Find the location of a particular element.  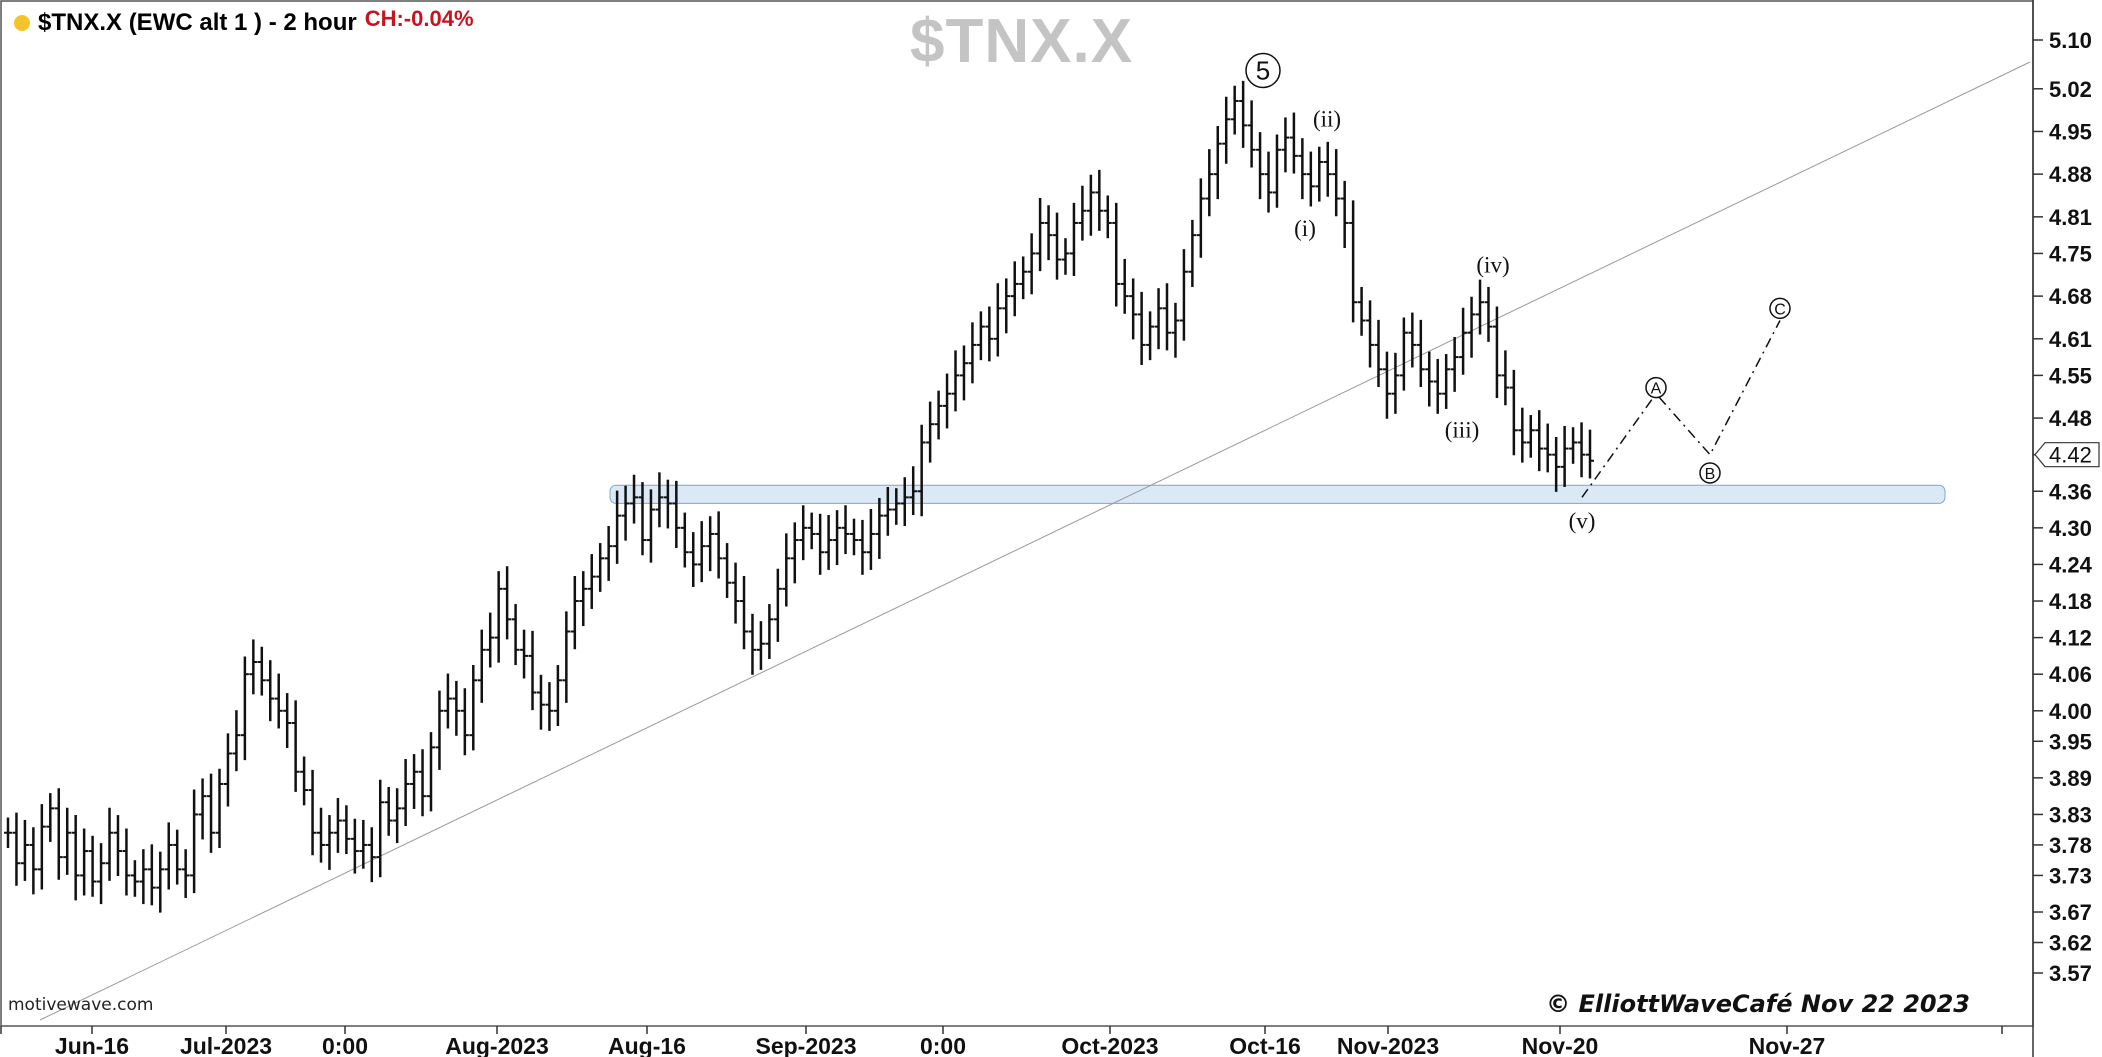

y-tick-label: 4.30 is located at coordinates (2070, 528).